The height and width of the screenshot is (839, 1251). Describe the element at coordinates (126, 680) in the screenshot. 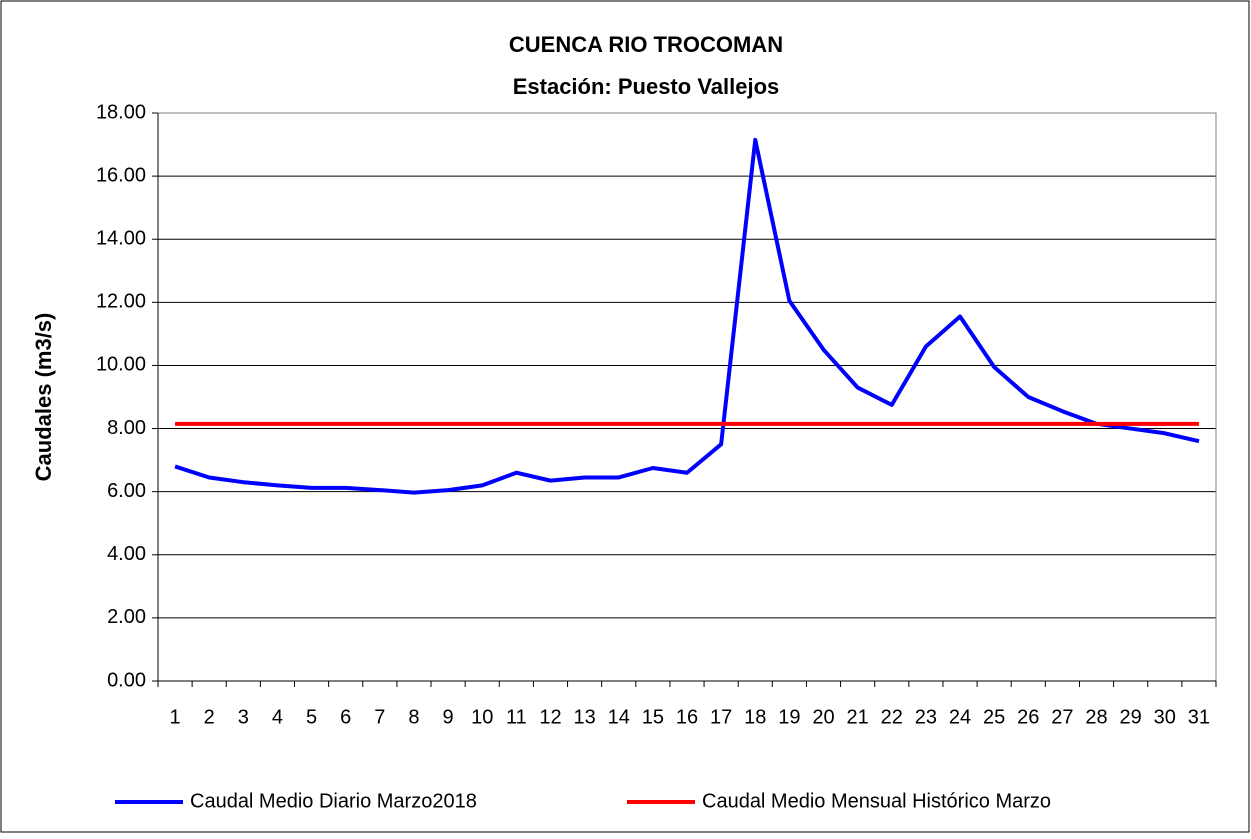

I see `y-tick-label: 0.00` at that location.